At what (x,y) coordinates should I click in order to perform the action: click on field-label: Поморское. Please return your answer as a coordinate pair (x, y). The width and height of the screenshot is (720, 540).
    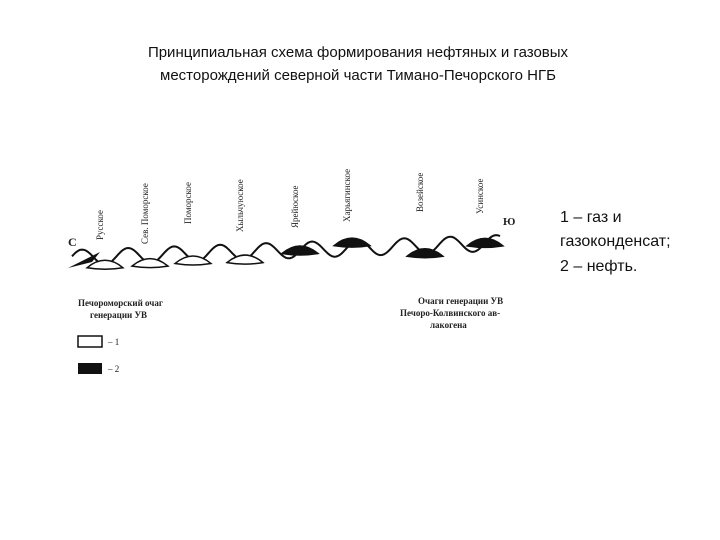
    Looking at the image, I should click on (188, 203).